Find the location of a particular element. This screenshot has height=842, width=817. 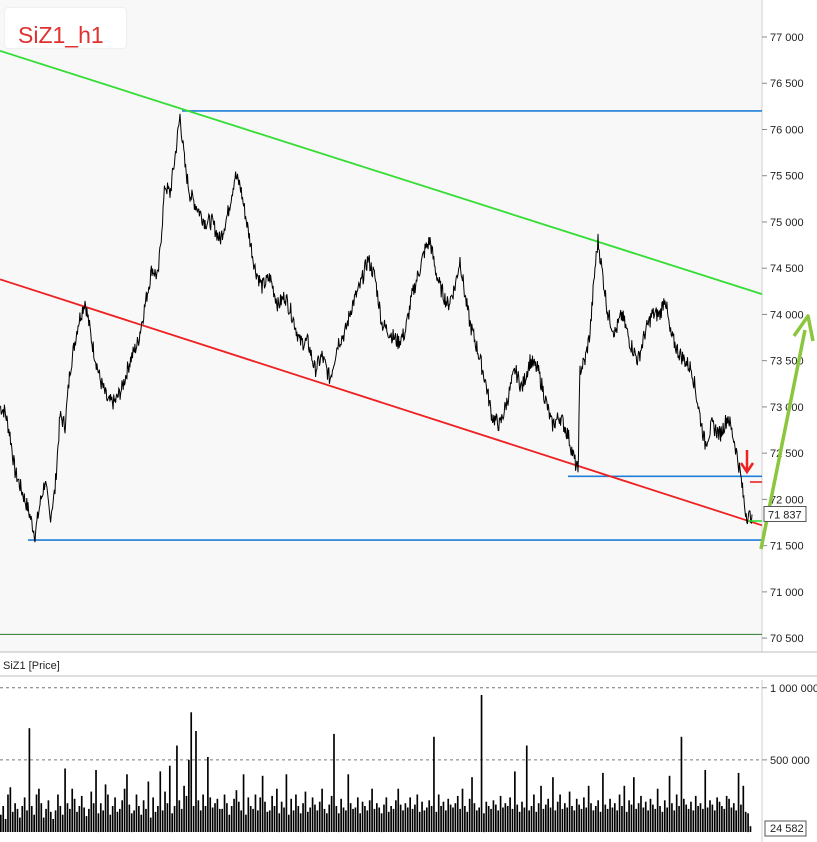

last-price-value: 71 837 is located at coordinates (785, 515).